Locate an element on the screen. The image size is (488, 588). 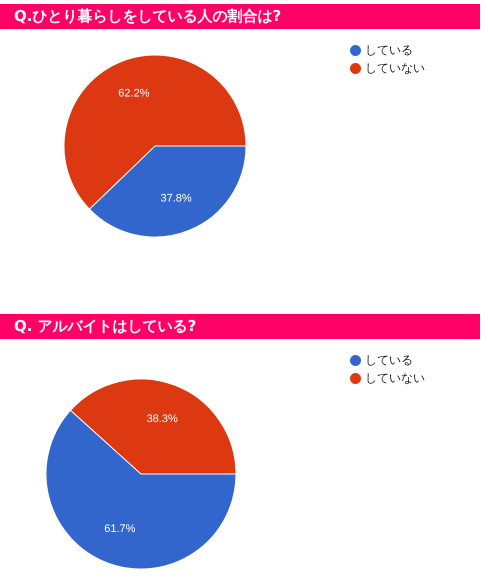
data-label: 37.8% is located at coordinates (176, 198).